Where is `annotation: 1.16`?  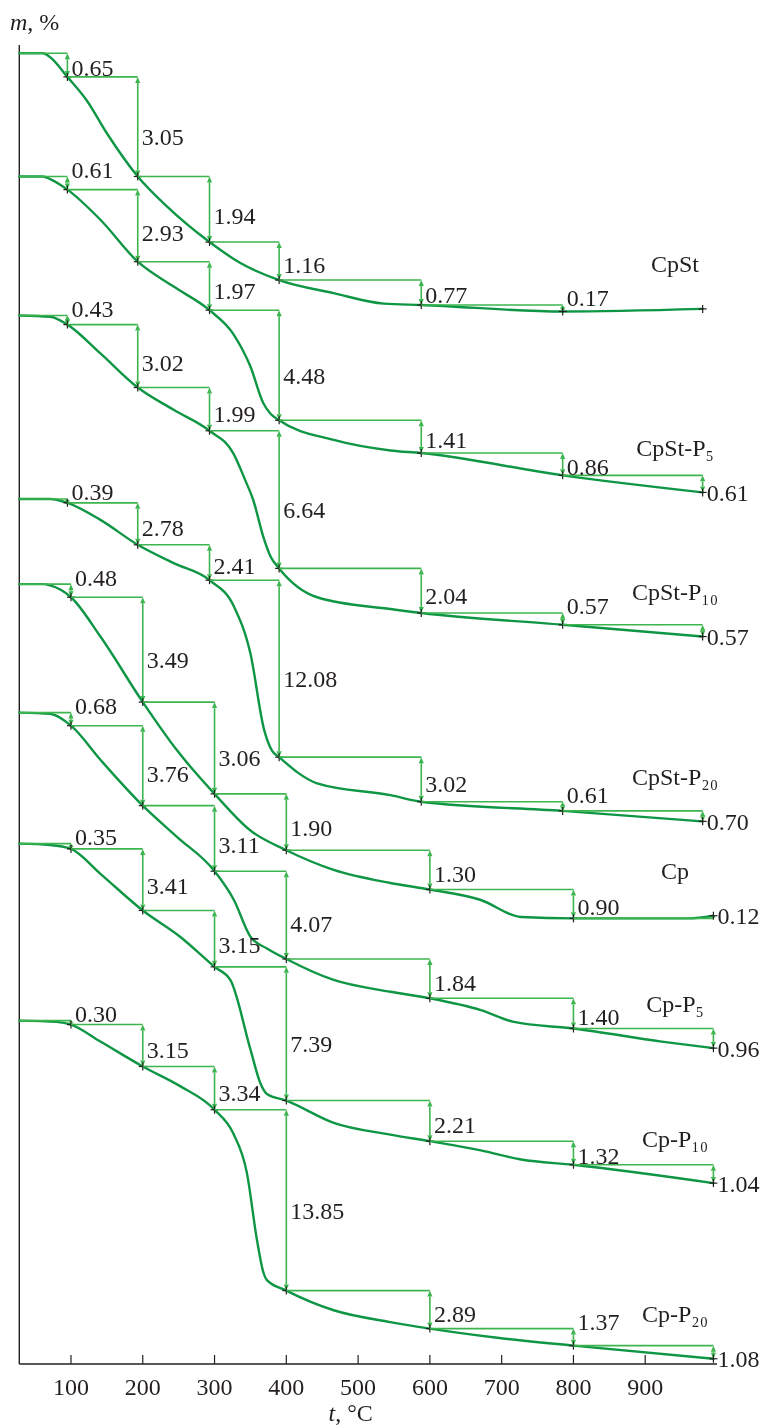 annotation: 1.16 is located at coordinates (304, 265).